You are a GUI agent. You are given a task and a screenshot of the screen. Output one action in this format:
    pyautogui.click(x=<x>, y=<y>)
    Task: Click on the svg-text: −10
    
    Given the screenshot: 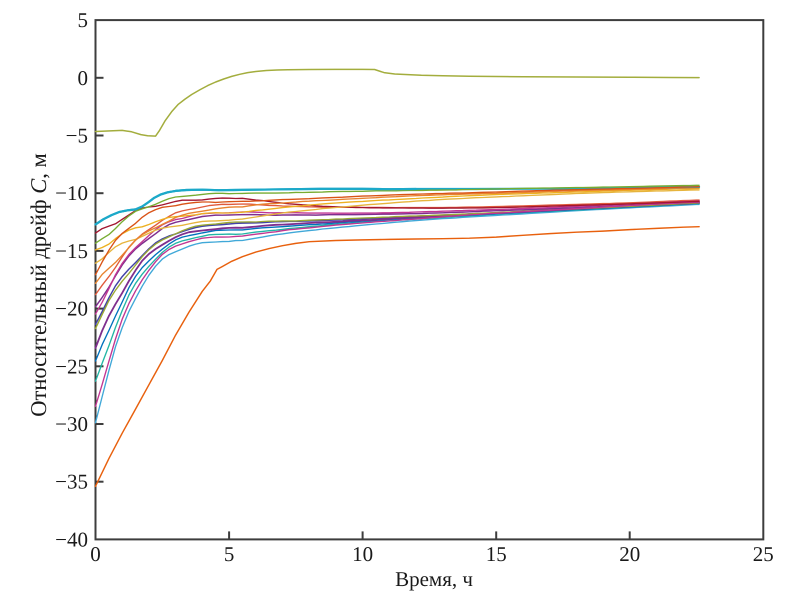 What is the action you would take?
    pyautogui.click(x=71, y=193)
    